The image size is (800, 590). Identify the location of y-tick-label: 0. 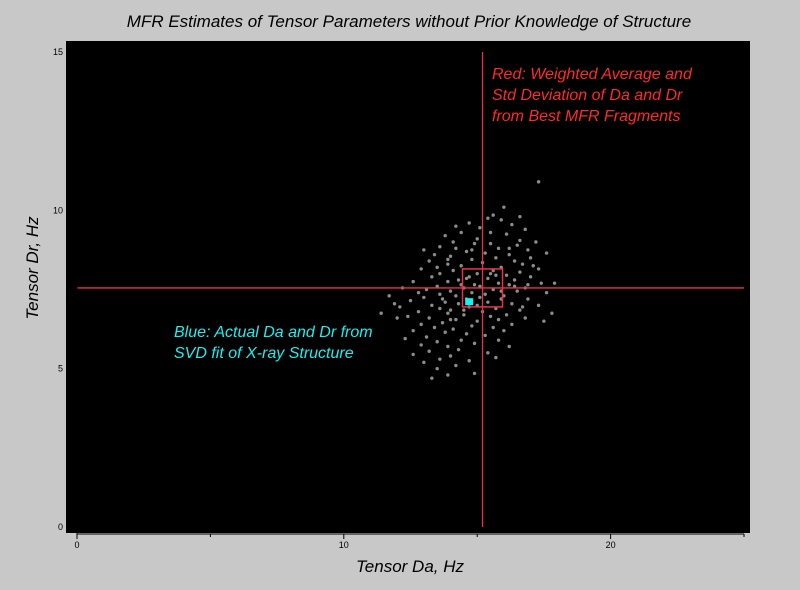
(60, 527).